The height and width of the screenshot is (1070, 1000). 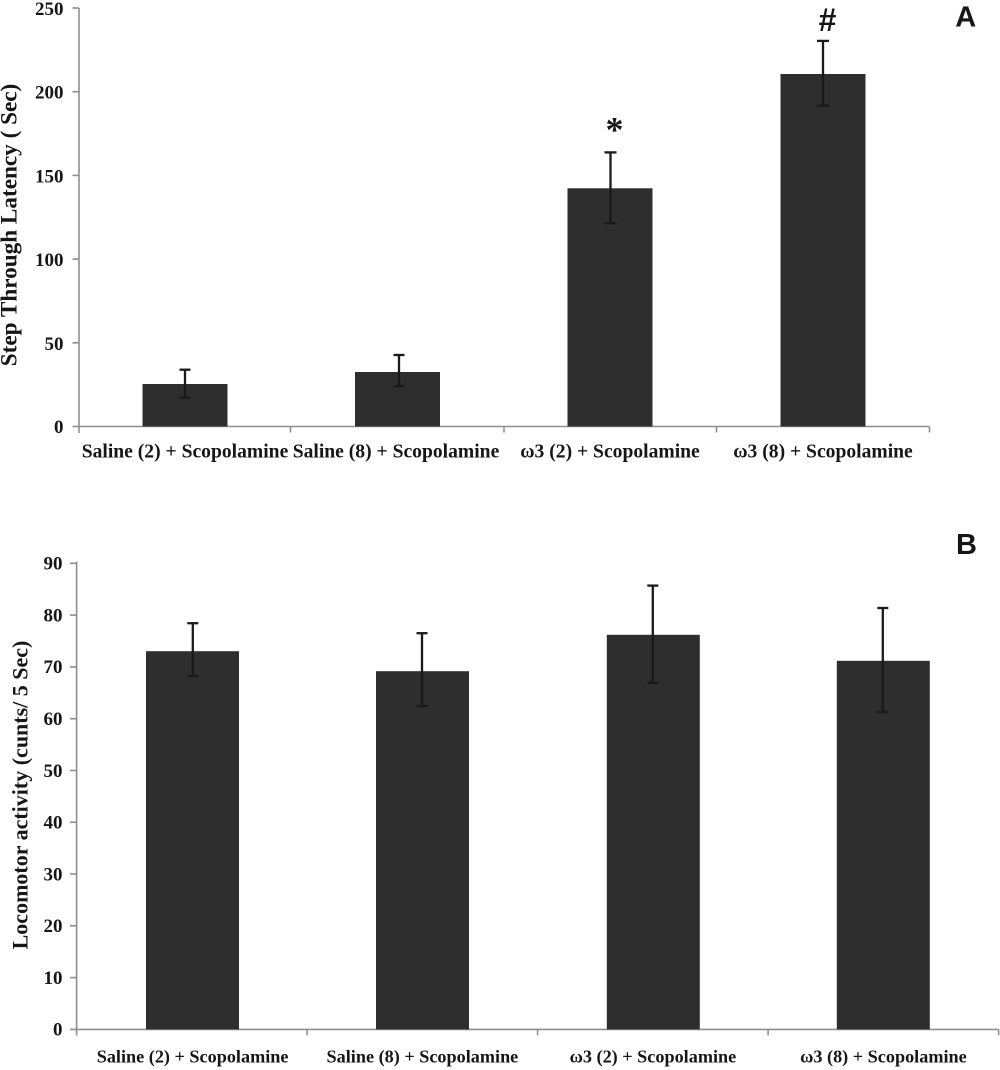 What do you see at coordinates (53, 667) in the screenshot?
I see `svg-text: 70` at bounding box center [53, 667].